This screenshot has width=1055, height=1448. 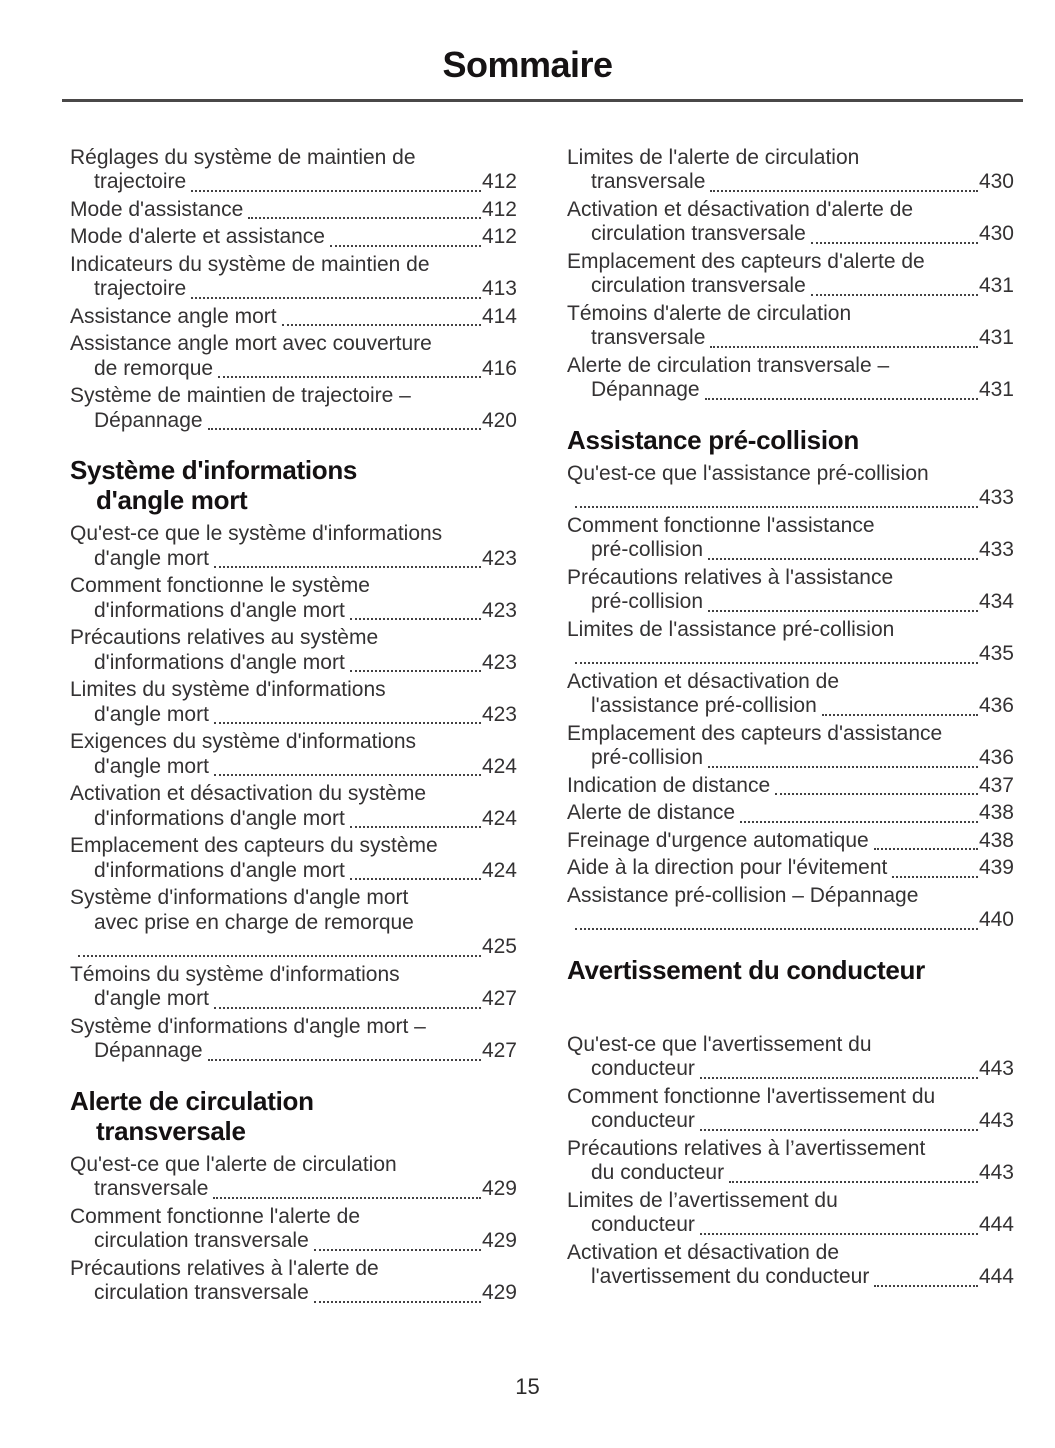 I want to click on section-heading-line: Système d'informations, so click(x=214, y=470).